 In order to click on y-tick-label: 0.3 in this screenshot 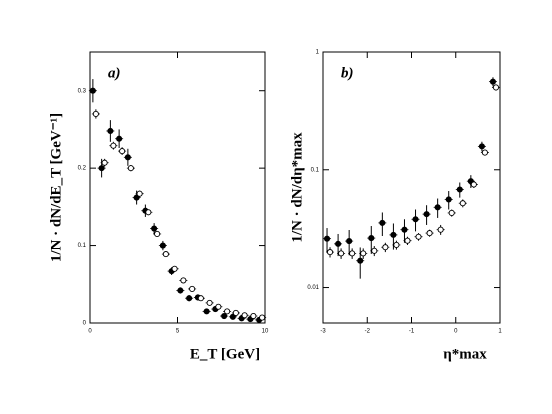, I will do `click(82, 91)`.